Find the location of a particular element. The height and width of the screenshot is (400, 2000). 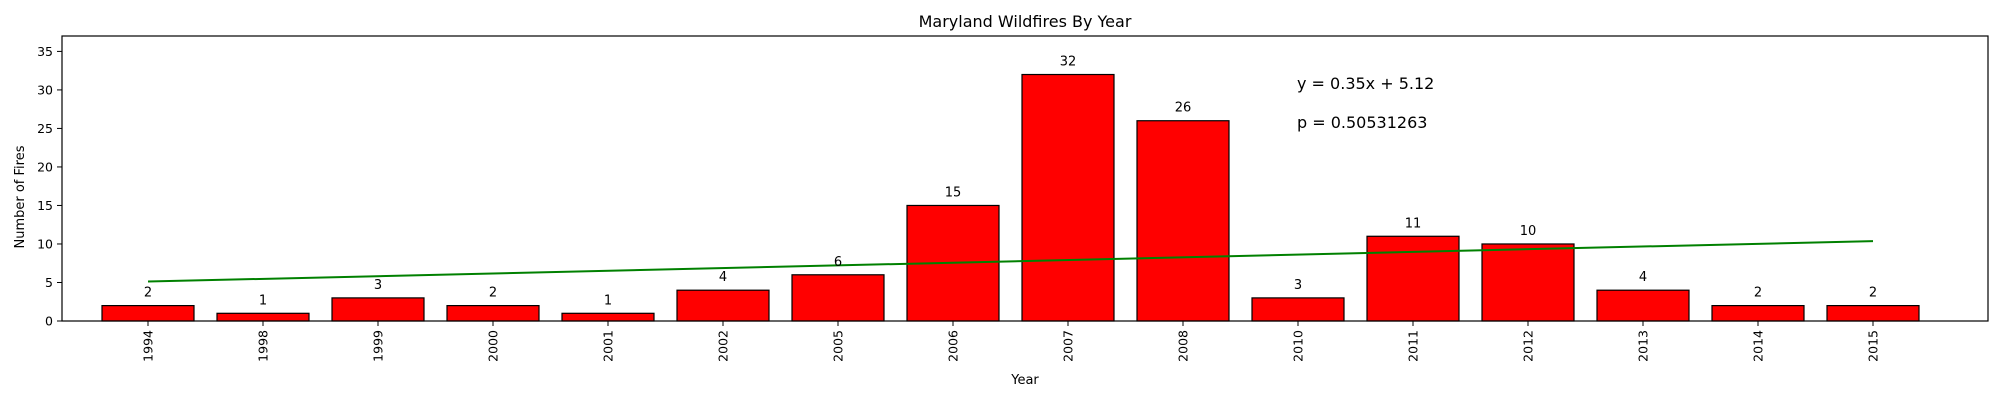

x-tick-label-2000: 2000 is located at coordinates (493, 346).